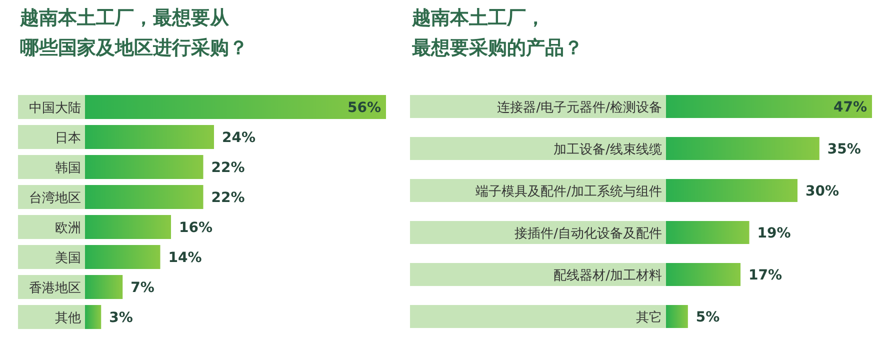 This screenshot has width=880, height=354. Describe the element at coordinates (850, 108) in the screenshot. I see `data-label: 47%` at that location.